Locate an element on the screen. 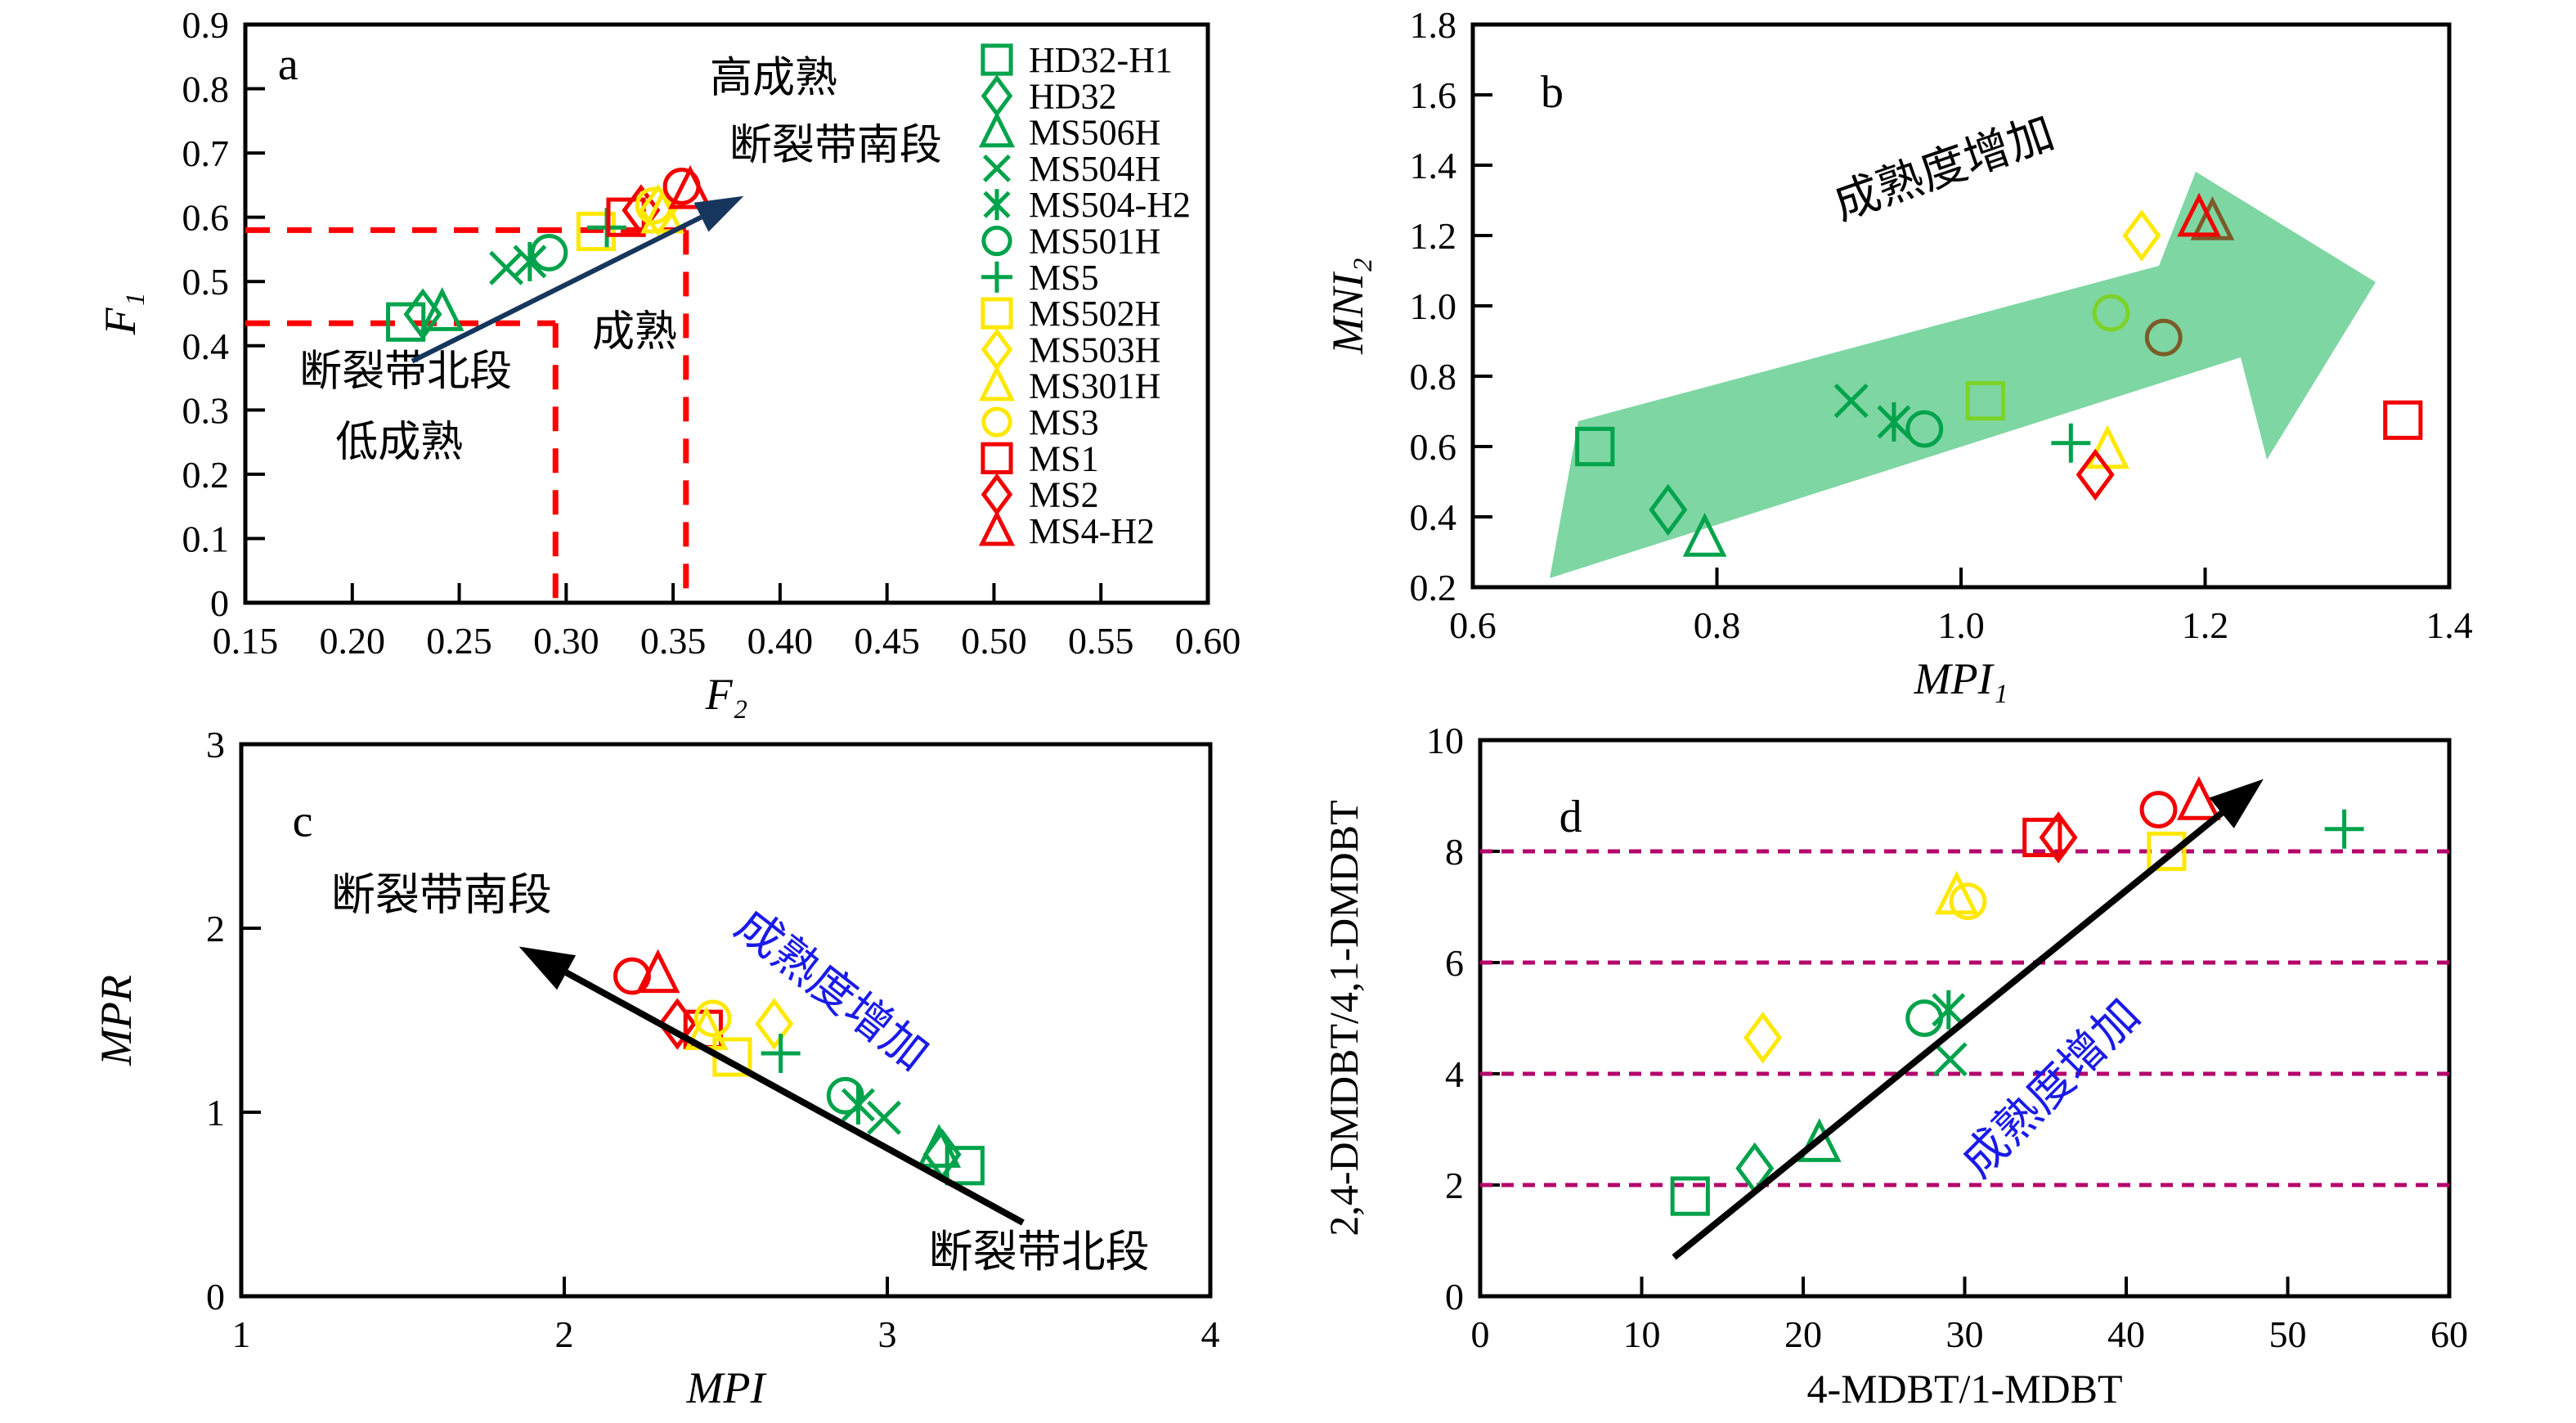 This screenshot has height=1423, width=2576. data-point-MS504H-x is located at coordinates (506, 267).